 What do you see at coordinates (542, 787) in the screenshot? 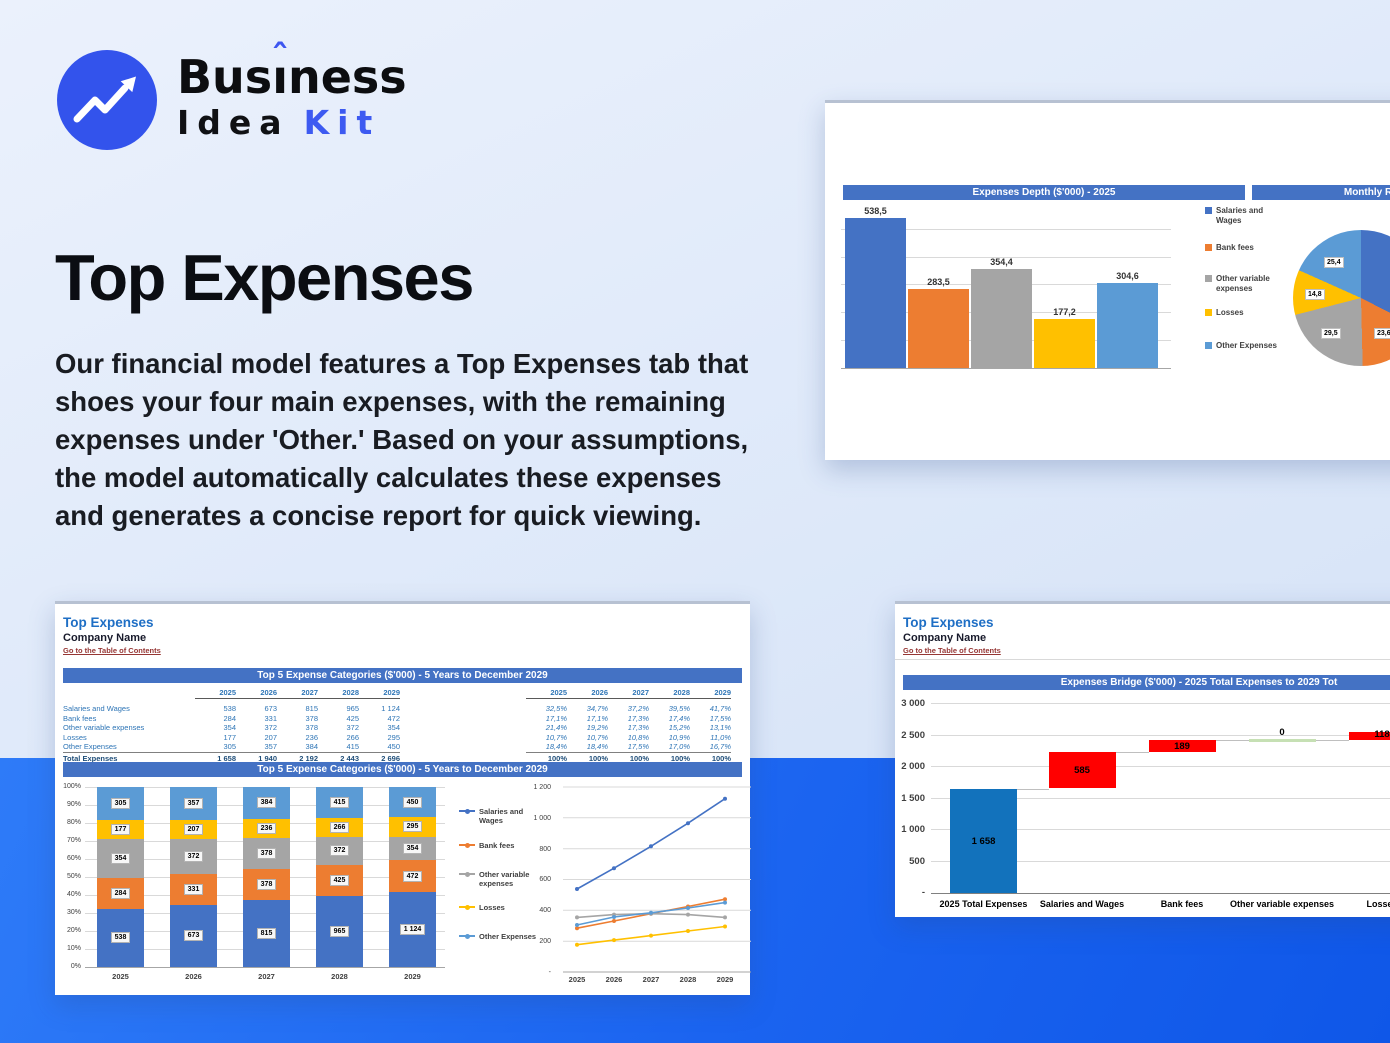
I see `y-tick: 1 200` at bounding box center [542, 787].